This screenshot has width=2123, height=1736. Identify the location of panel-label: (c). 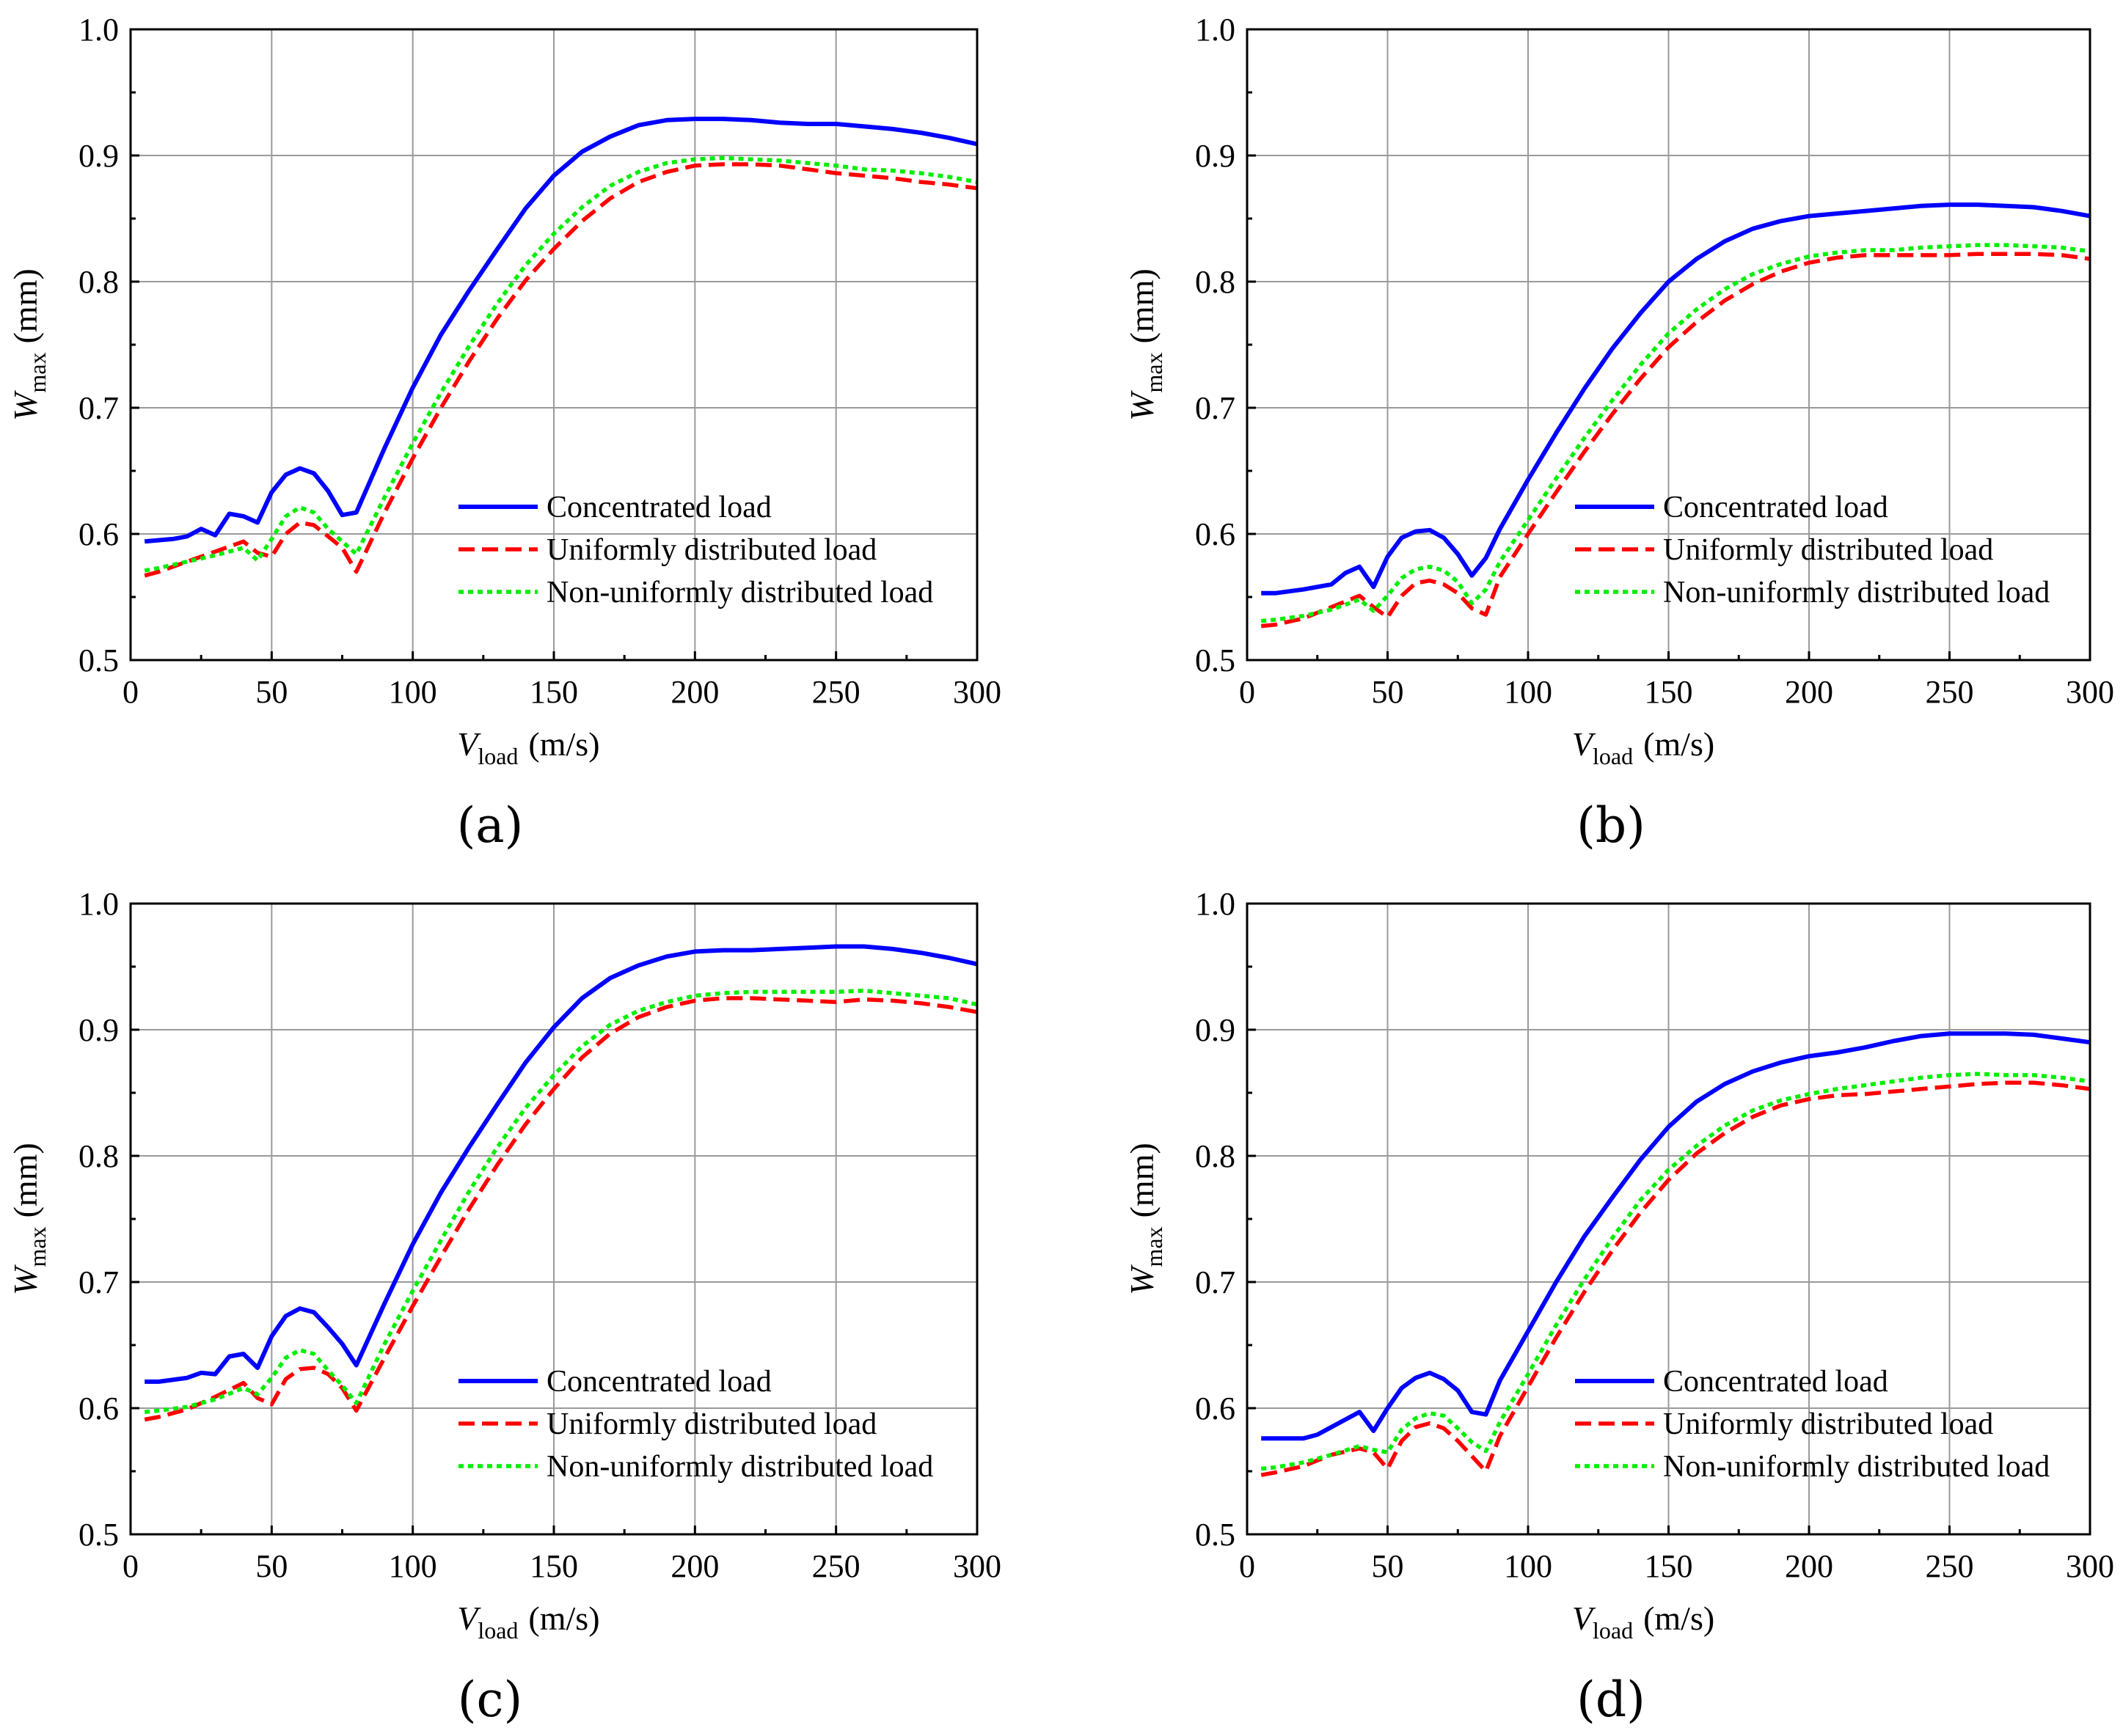
(490, 1700).